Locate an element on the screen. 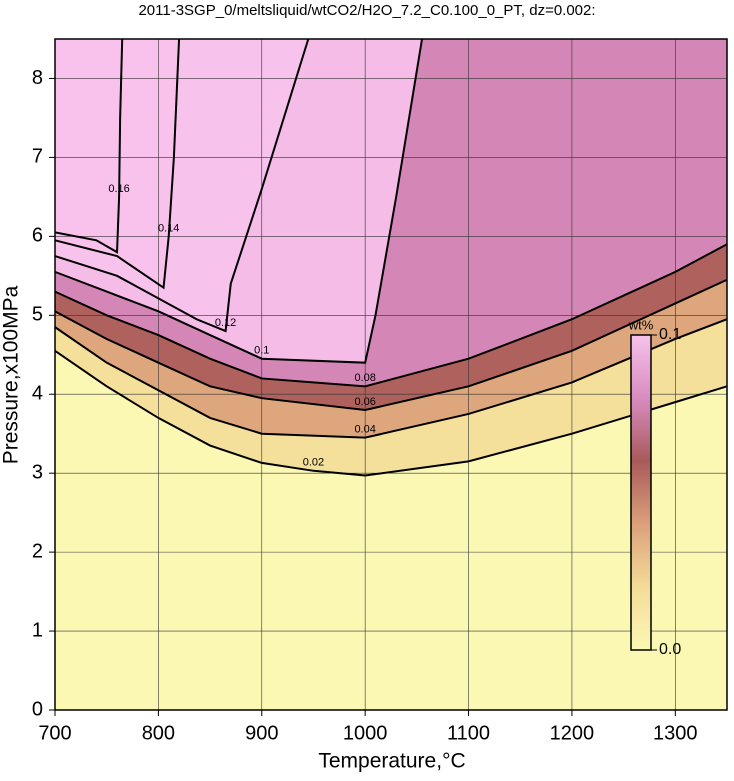 This screenshot has height=781, width=734. y-axis-label: Pressure,x100MPa is located at coordinates (11, 374).